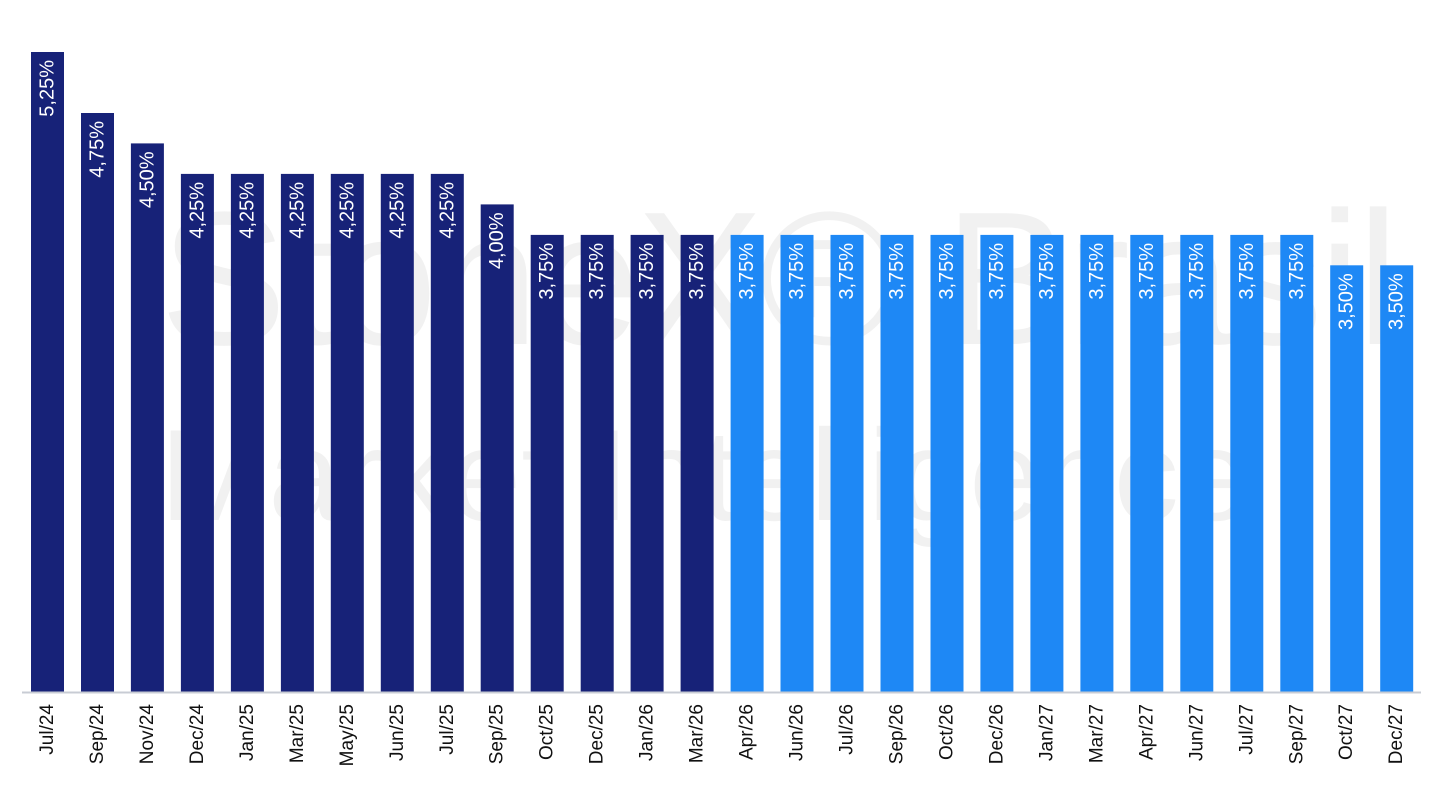 The height and width of the screenshot is (808, 1443). I want to click on x-tick-label: Jun/26, so click(797, 732).